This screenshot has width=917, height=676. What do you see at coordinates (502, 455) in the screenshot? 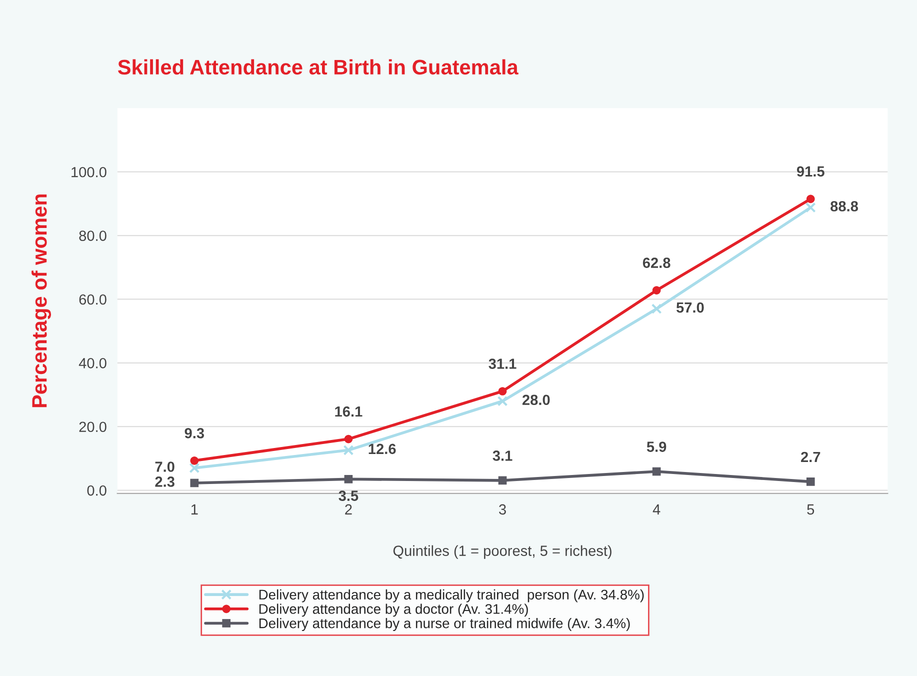
I see `data-label: 3.1` at bounding box center [502, 455].